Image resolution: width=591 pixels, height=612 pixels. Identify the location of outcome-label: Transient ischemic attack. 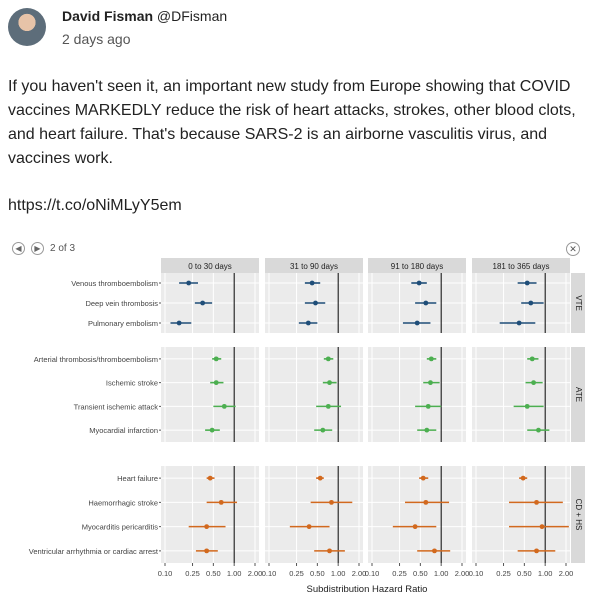
(116, 406).